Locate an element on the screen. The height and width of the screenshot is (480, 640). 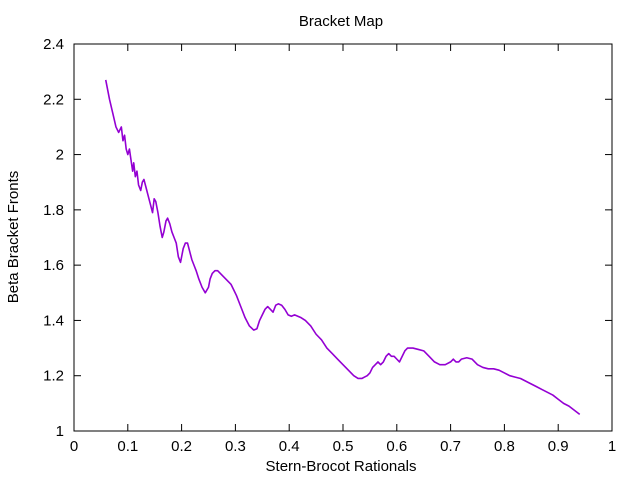
x-tick-label: 0.2 is located at coordinates (181, 446).